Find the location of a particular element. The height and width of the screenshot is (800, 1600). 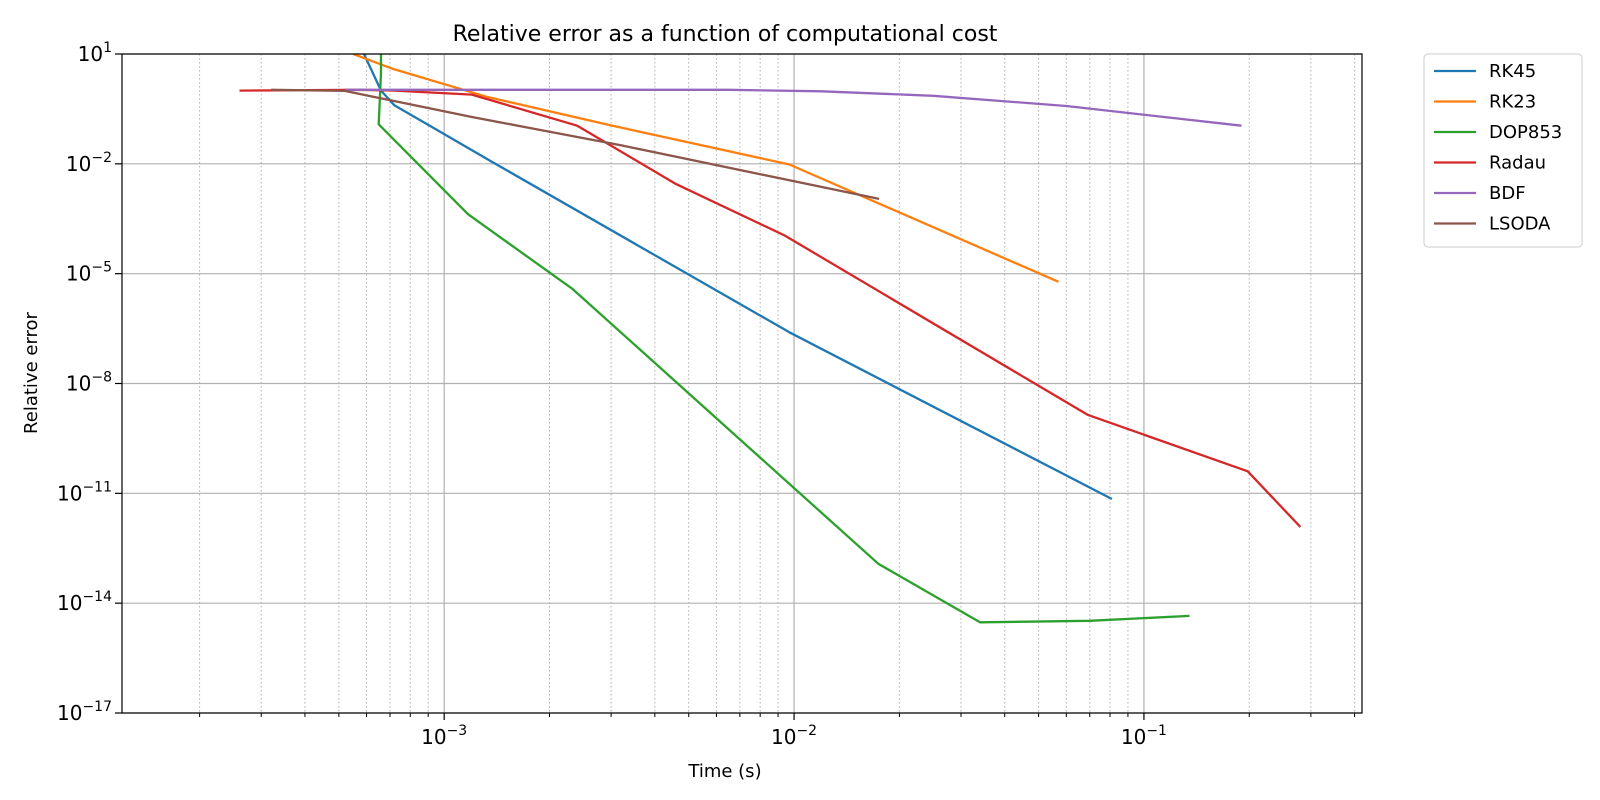

legend-label-rk45: RK45 is located at coordinates (1512, 71).